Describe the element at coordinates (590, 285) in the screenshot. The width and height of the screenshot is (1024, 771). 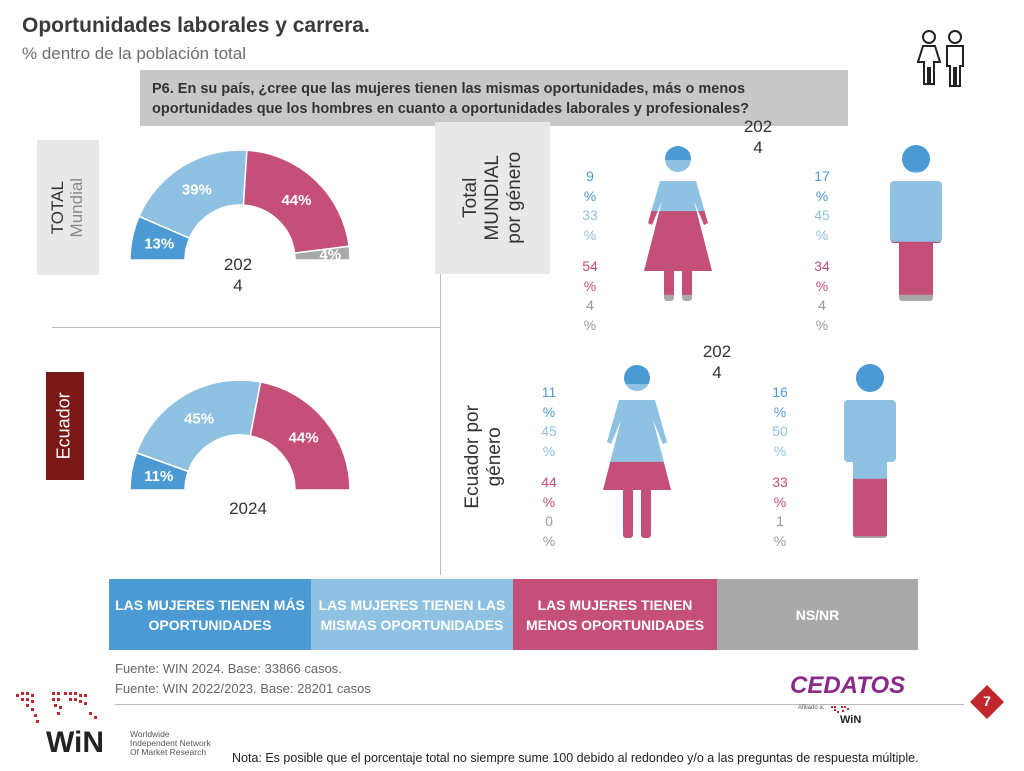
I see `pct-mundial-female-menos-sign: %` at that location.